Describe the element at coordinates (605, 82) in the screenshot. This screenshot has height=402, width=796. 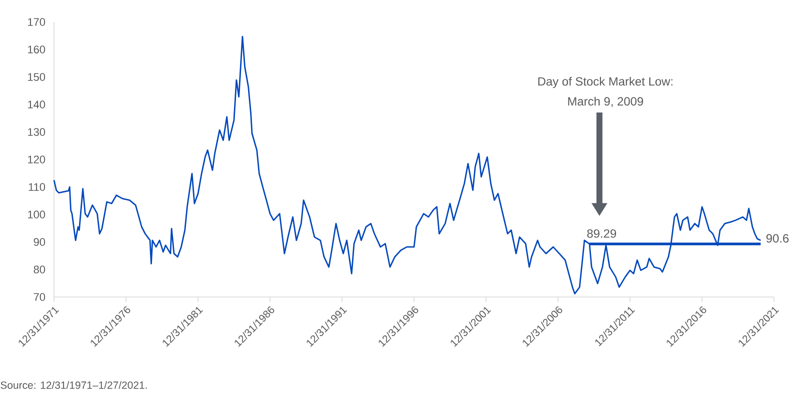
I see `annotation: Day of Stock Market Low:` at that location.